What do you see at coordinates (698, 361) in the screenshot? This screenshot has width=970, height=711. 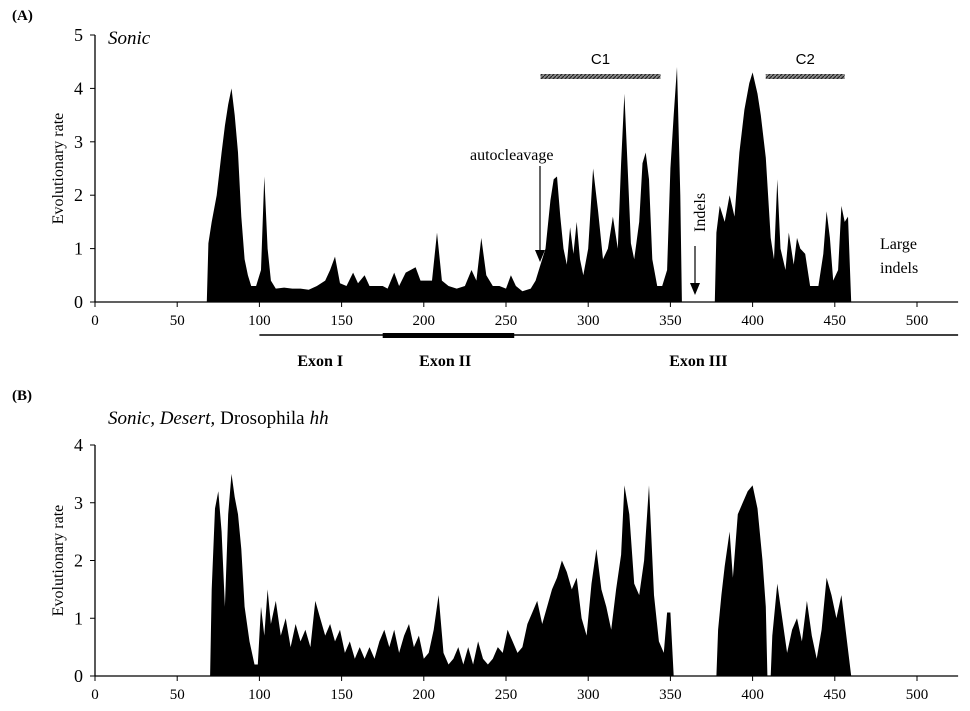 I see `exon-label: Exon III` at bounding box center [698, 361].